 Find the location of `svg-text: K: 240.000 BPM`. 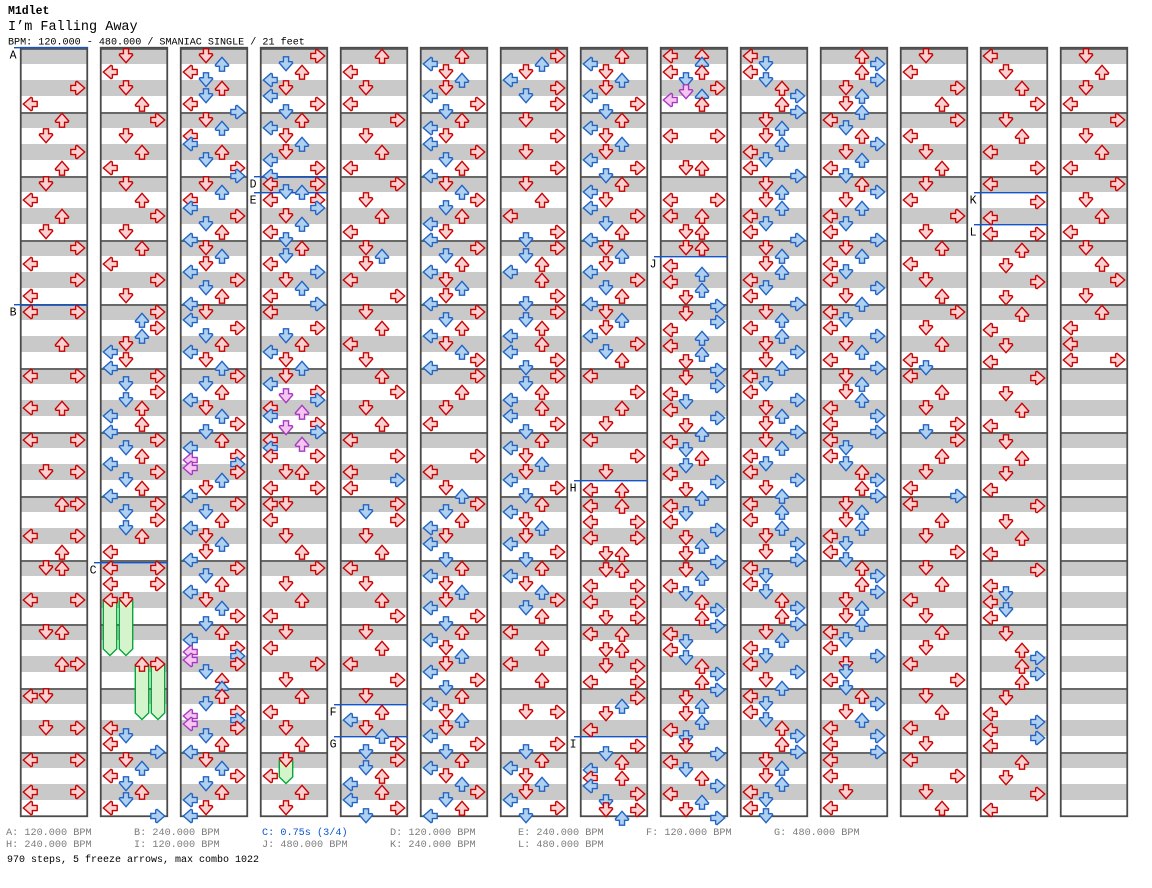

svg-text: K: 240.000 BPM is located at coordinates (433, 845).